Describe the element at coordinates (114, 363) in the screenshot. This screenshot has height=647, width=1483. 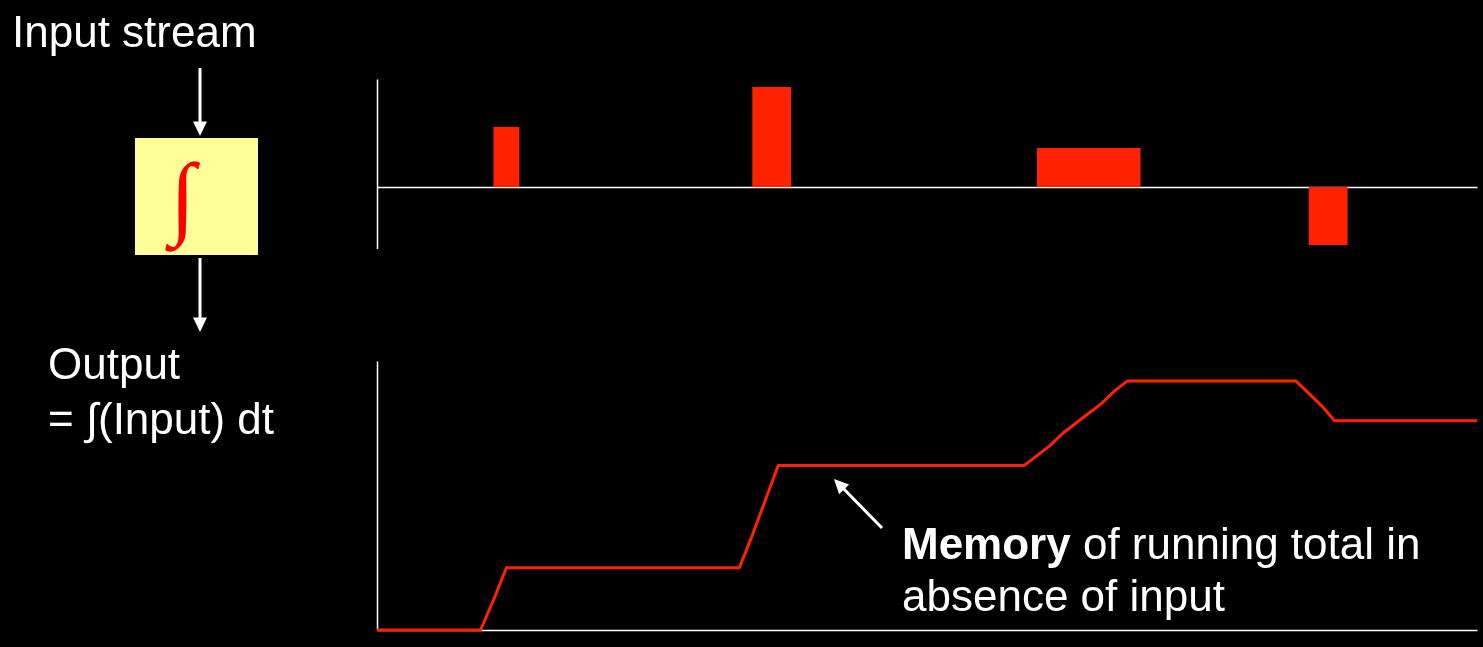
I see `text: Output` at that location.